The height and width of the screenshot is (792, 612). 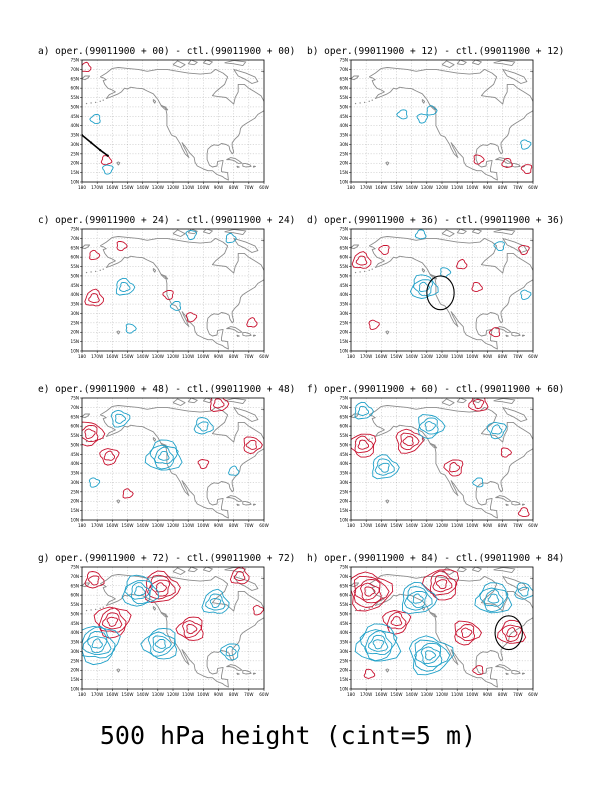 What do you see at coordinates (75, 60) in the screenshot?
I see `y-tick-label: 75N` at bounding box center [75, 60].